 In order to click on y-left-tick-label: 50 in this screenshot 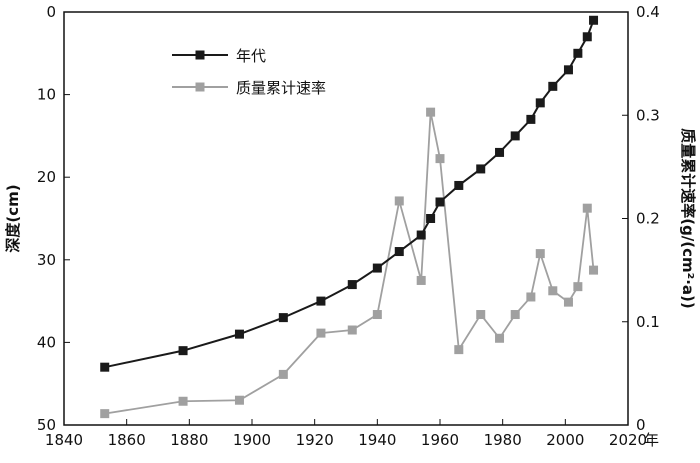, I will do `click(46, 425)`.